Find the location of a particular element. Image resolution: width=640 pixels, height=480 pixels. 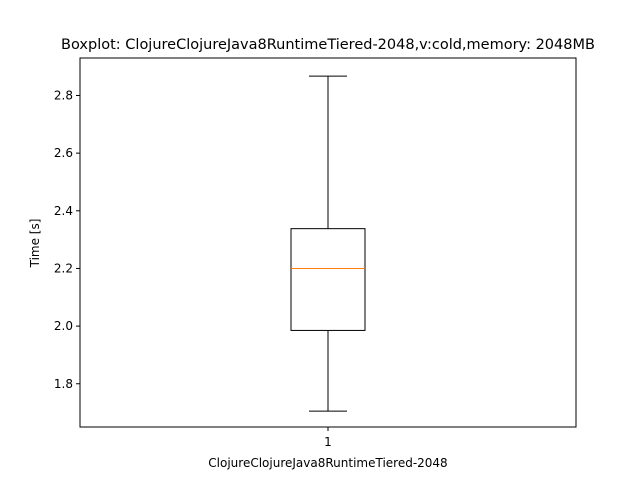

box-series is located at coordinates (328, 243).